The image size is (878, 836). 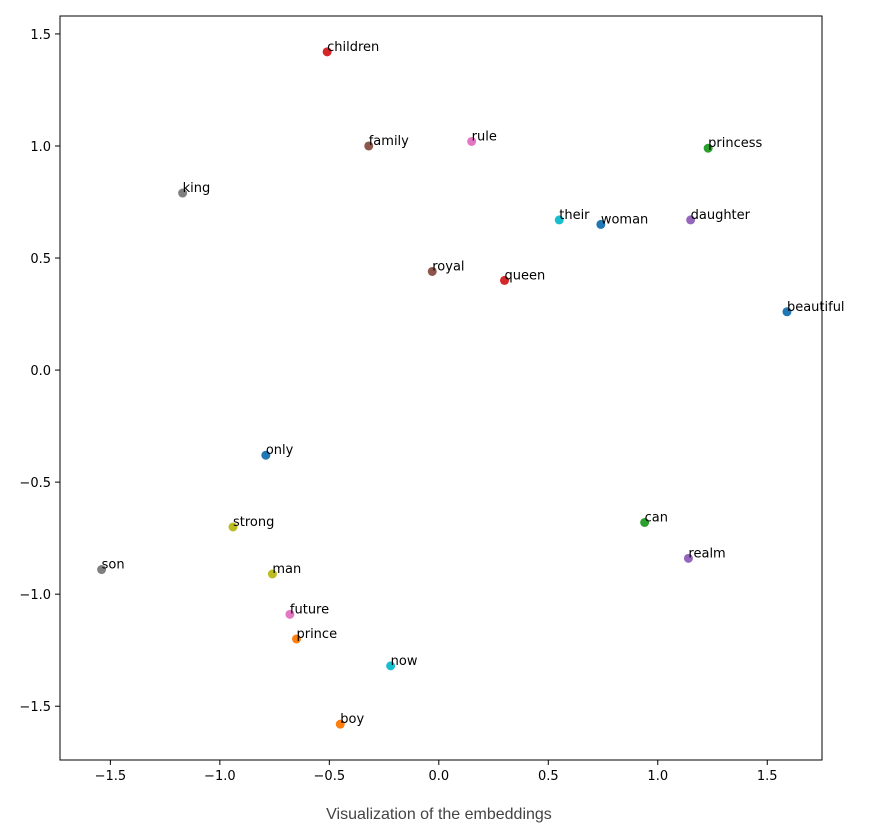 I want to click on point-label-rule: rule, so click(x=484, y=136).